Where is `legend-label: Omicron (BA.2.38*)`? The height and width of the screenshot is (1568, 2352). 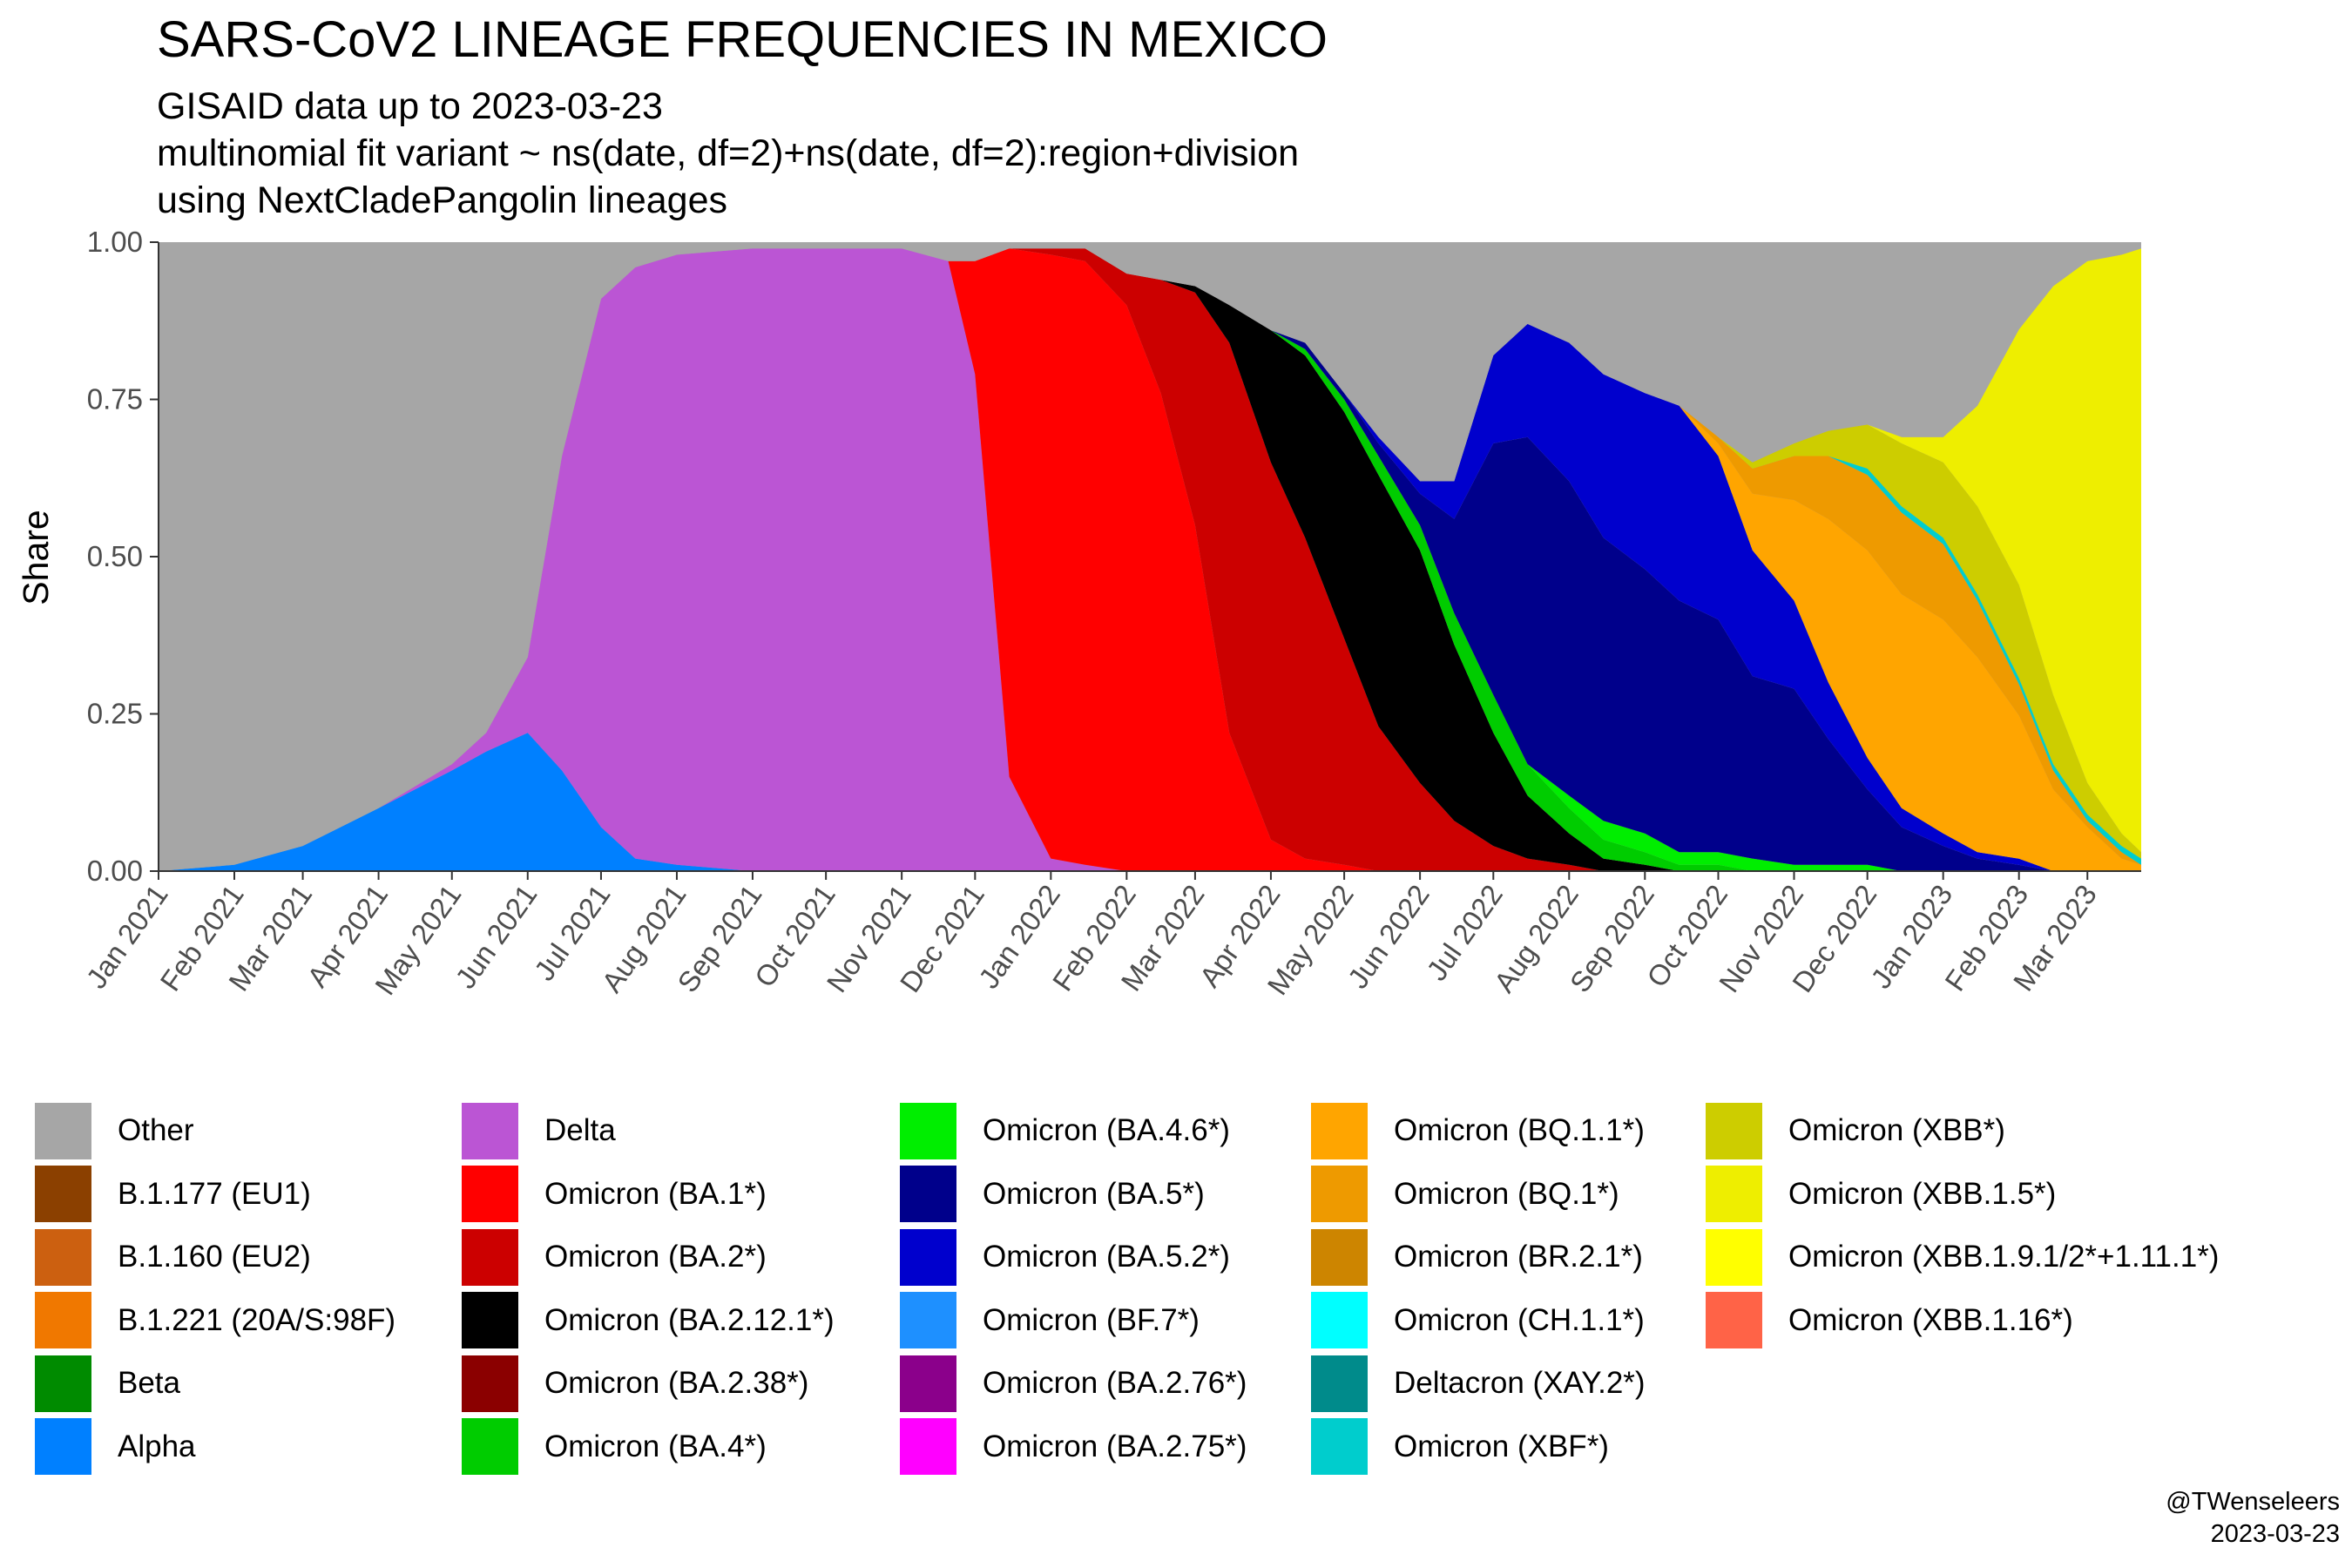
legend-label: Omicron (BA.2.38*) is located at coordinates (677, 1383).